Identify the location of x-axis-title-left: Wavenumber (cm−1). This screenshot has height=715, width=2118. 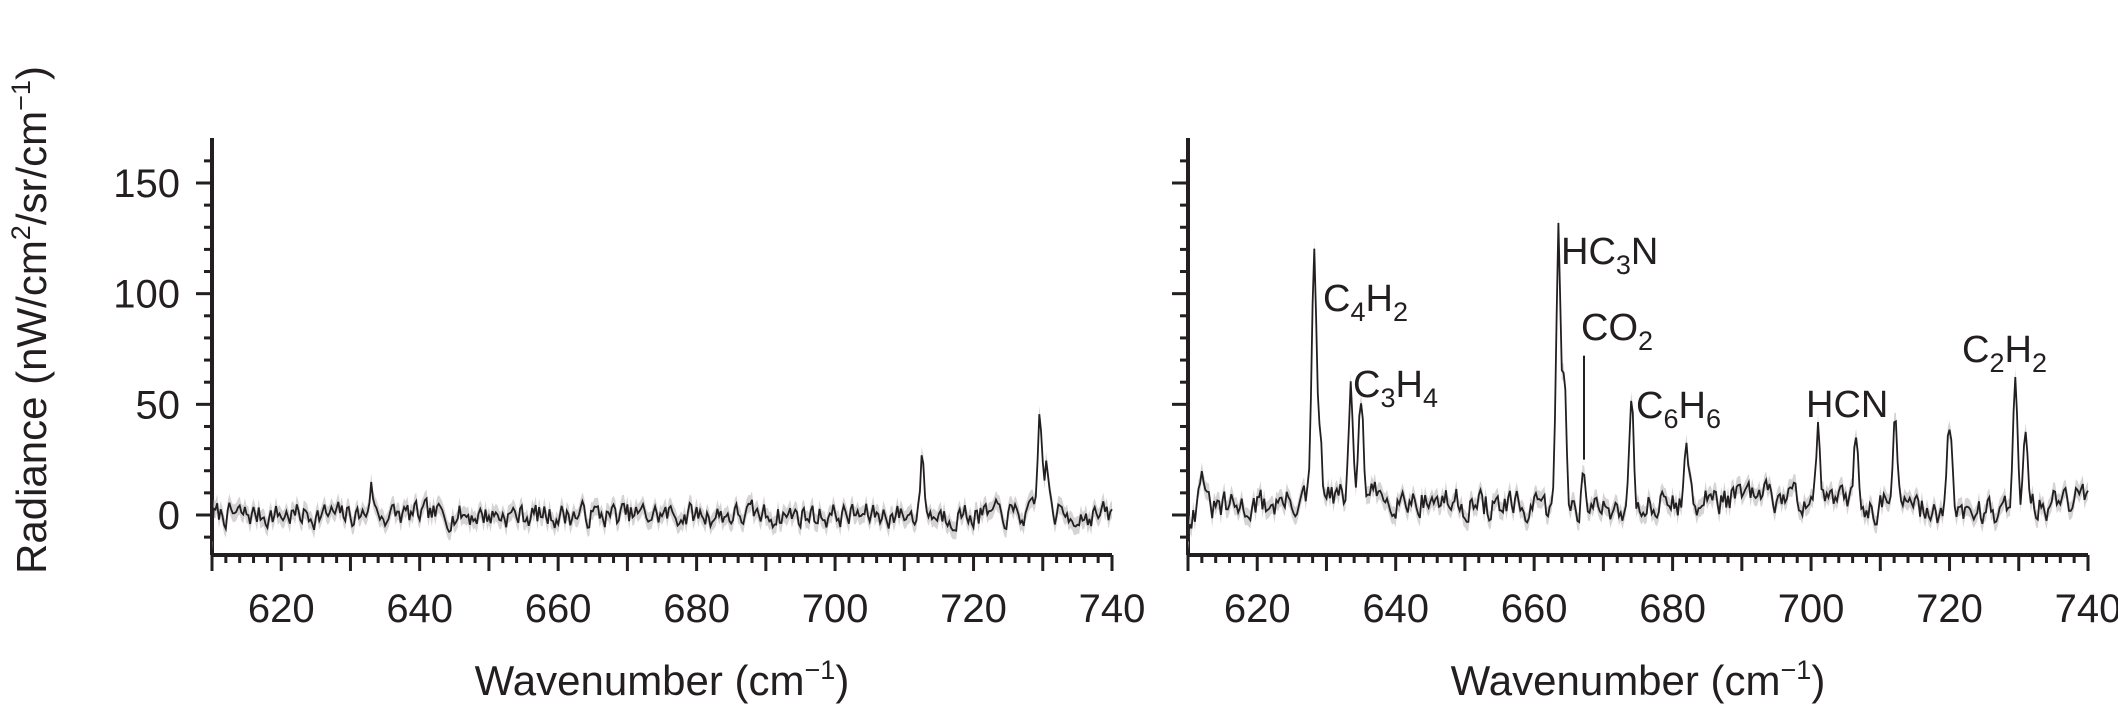
(662, 679).